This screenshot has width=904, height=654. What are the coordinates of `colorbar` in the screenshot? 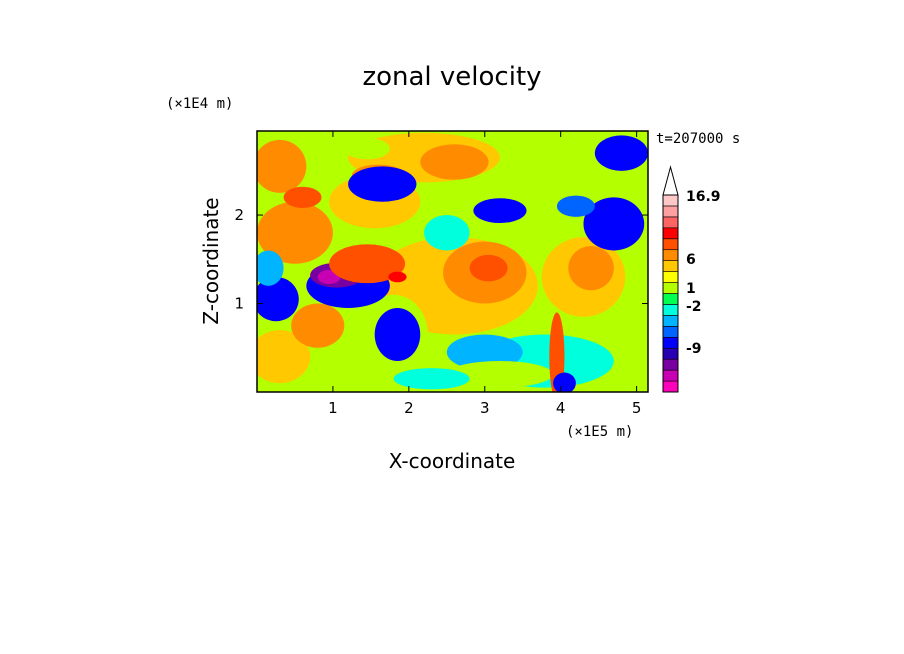 It's located at (670, 279).